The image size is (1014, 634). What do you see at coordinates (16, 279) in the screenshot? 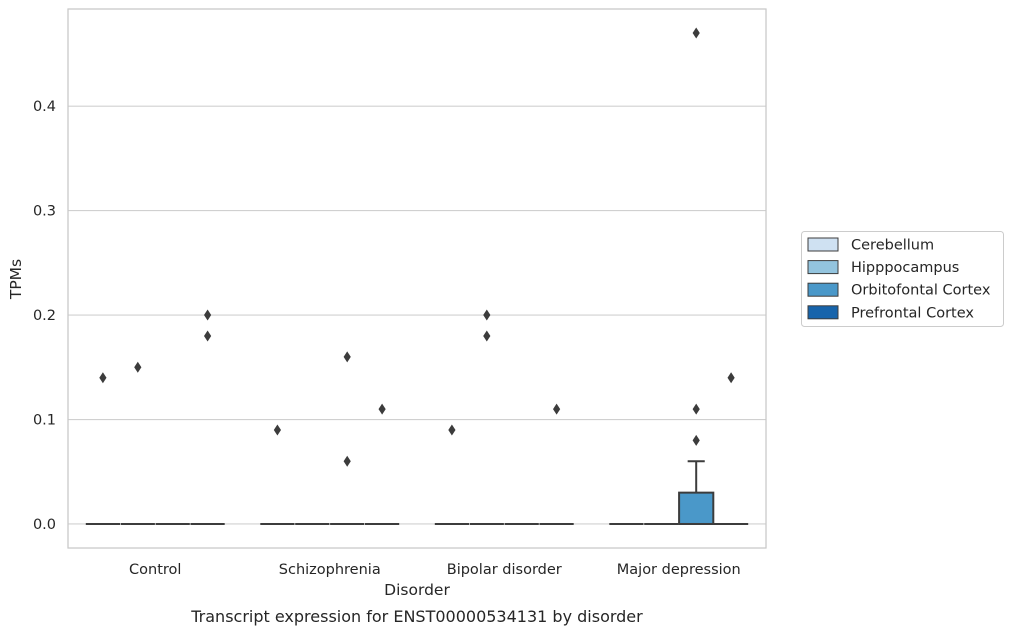
I see `y-axis-title: TPMs` at bounding box center [16, 279].